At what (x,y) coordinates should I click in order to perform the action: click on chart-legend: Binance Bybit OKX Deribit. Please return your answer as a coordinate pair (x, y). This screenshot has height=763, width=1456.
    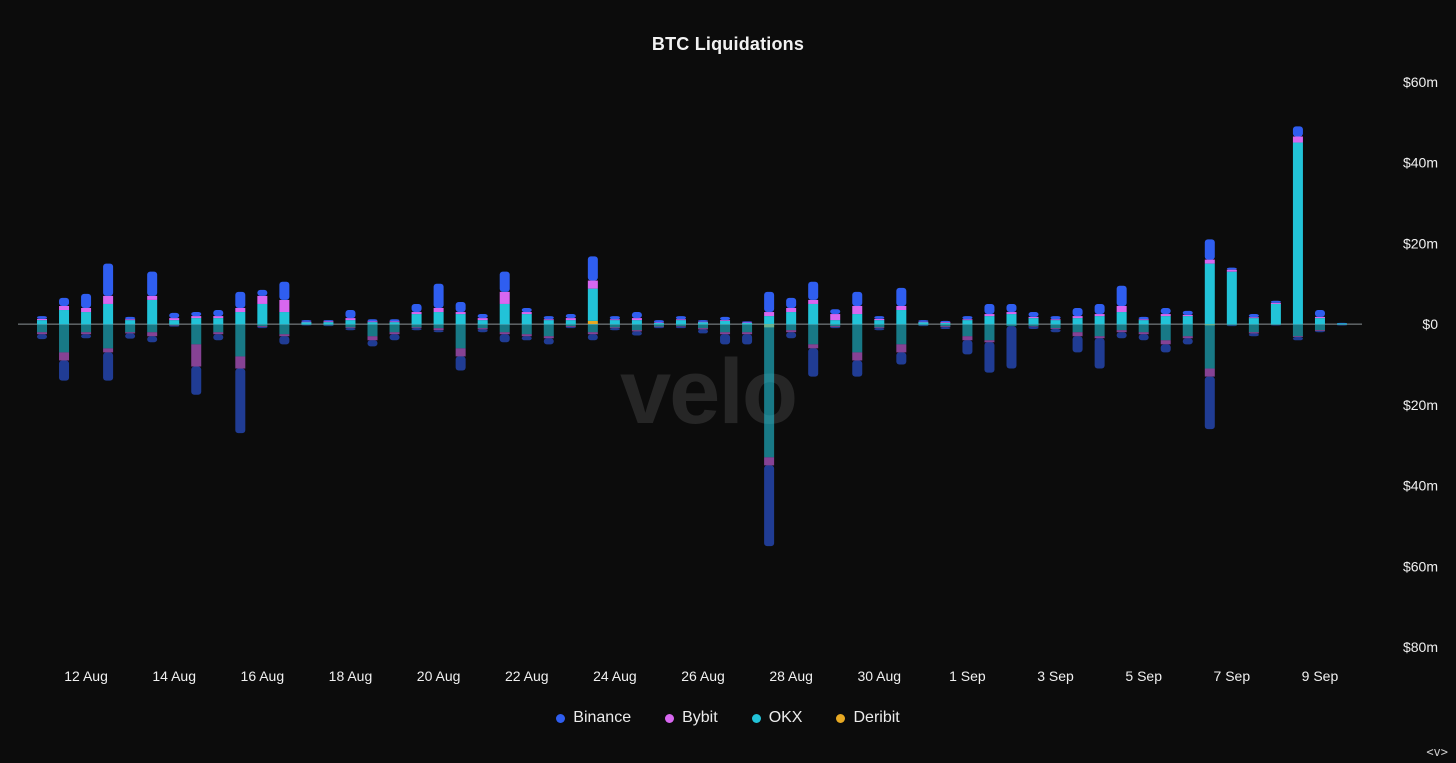
    Looking at the image, I should click on (728, 718).